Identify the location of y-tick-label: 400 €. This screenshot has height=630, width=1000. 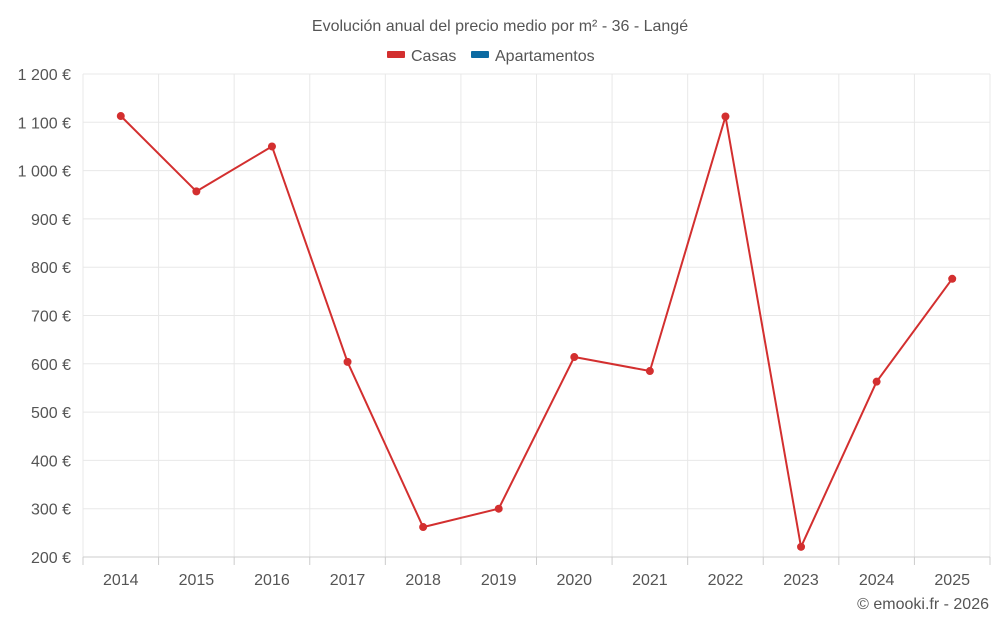
(51, 461).